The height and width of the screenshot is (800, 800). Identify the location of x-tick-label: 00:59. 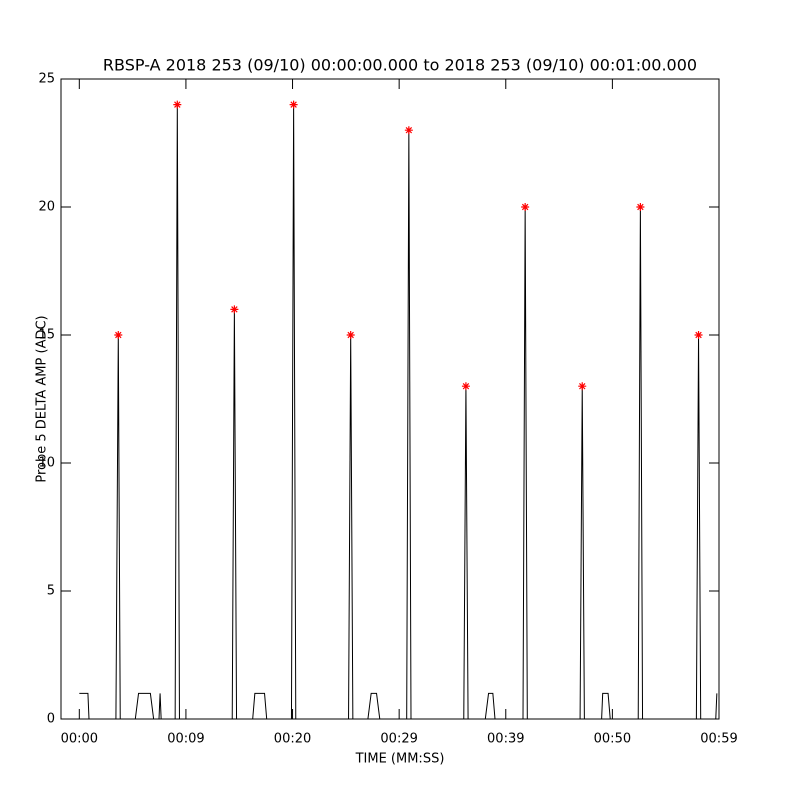
(718, 739).